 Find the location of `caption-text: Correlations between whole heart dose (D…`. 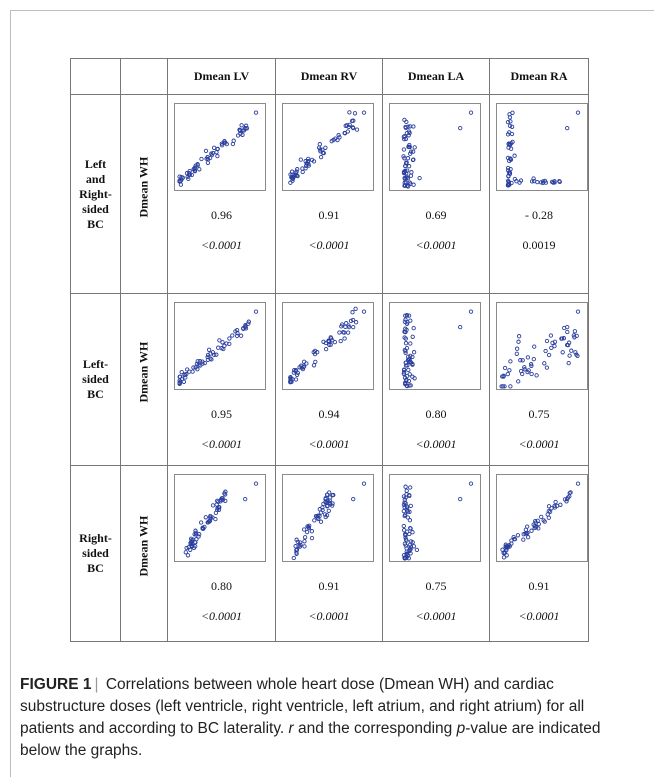

caption-text: Correlations between whole heart dose (D… is located at coordinates (302, 706).